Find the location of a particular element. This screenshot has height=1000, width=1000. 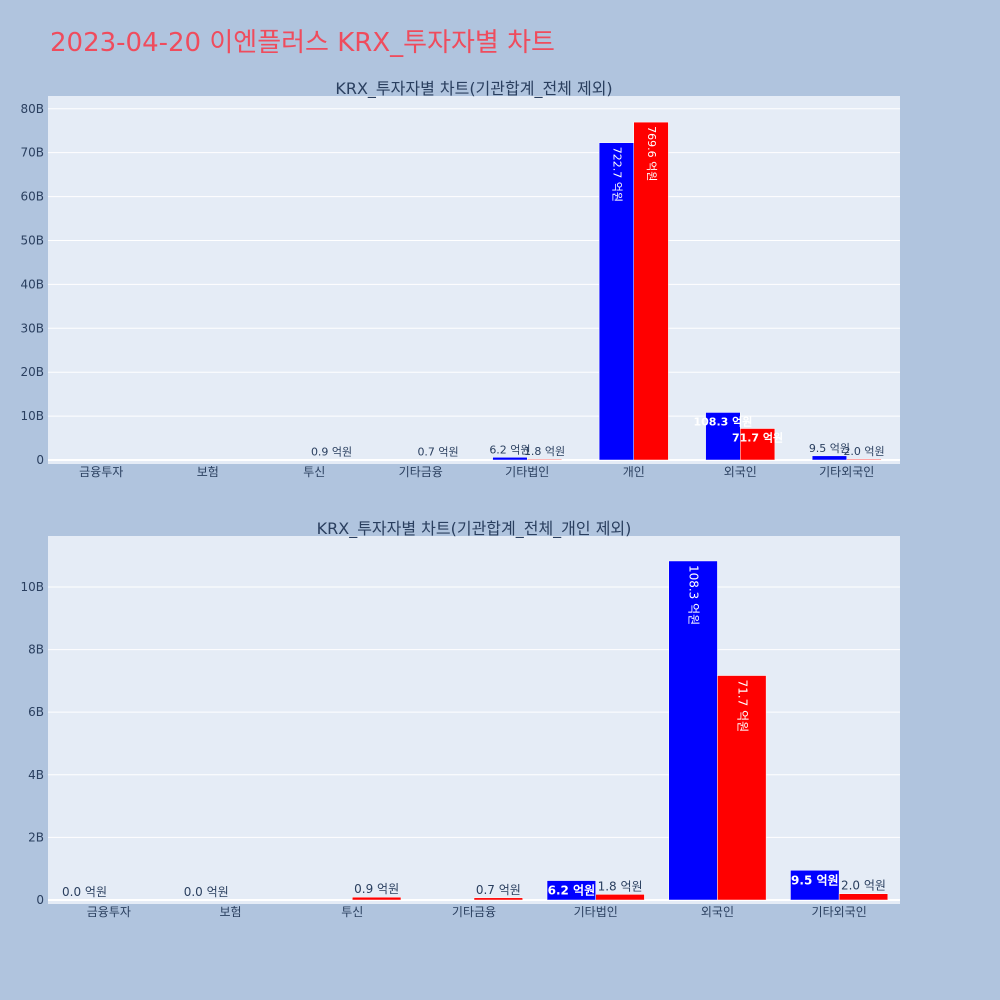

y-tick-label: 30B is located at coordinates (32, 328).